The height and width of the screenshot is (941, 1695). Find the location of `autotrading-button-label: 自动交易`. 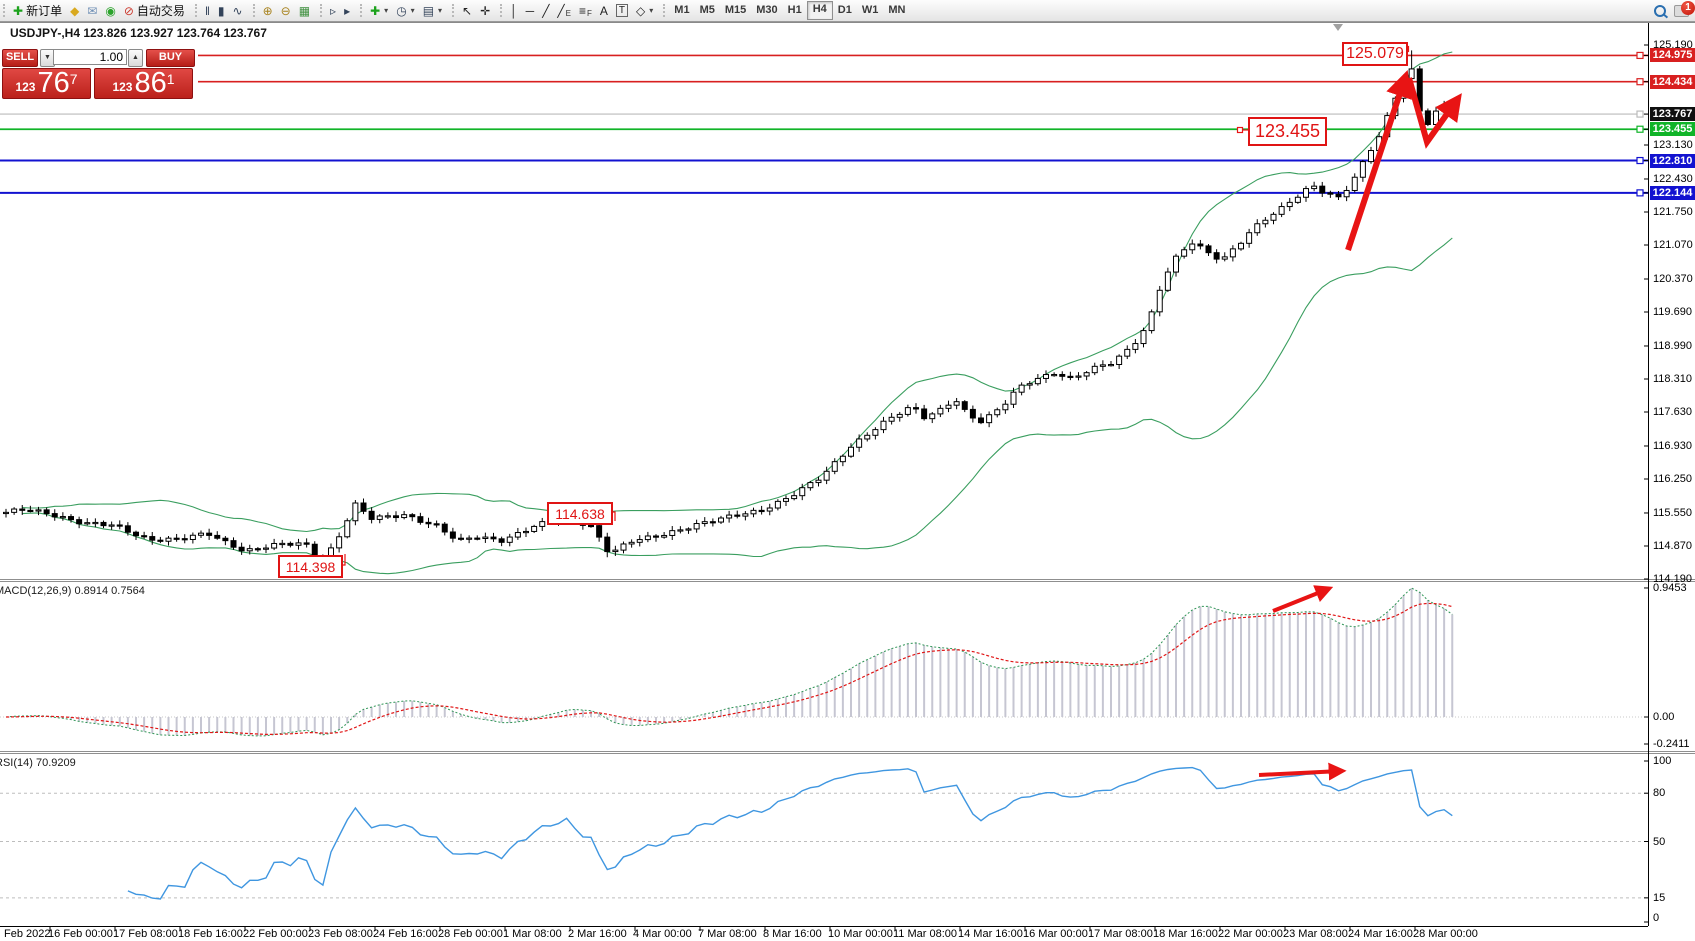

autotrading-button-label: 自动交易 is located at coordinates (160, 11).